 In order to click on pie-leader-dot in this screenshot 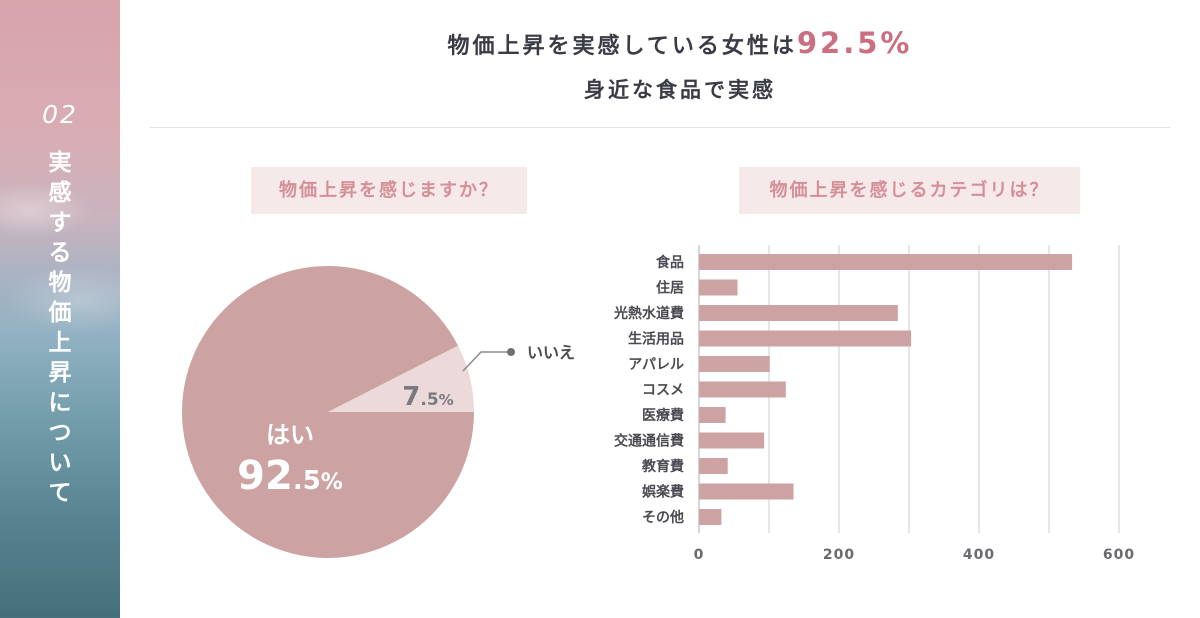, I will do `click(511, 352)`.